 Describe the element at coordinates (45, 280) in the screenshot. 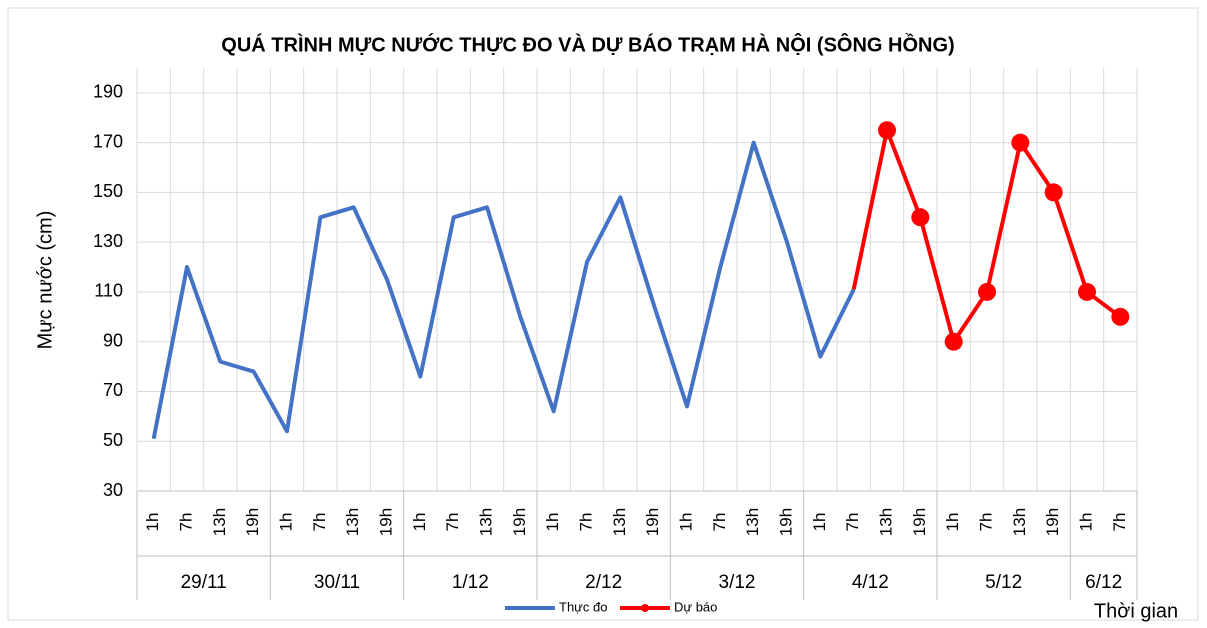

I see `y-axis-label: Mực nước (cm)` at that location.